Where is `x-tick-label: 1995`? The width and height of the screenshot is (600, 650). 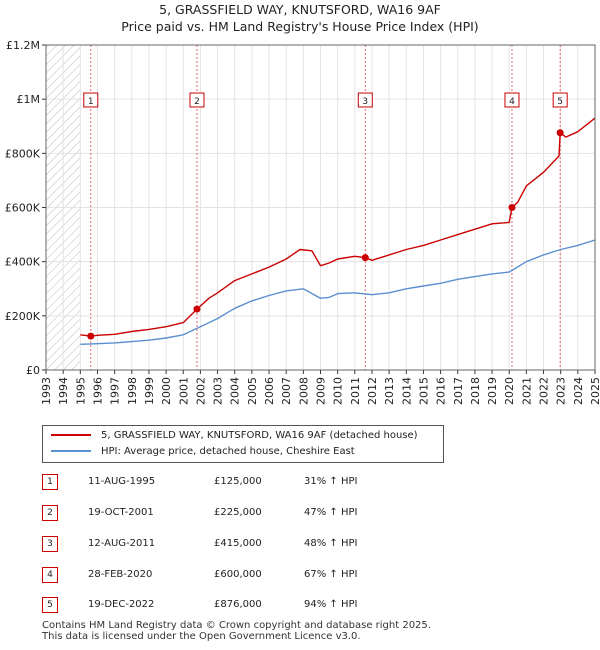
x-tick-label: 1995 is located at coordinates (80, 391).